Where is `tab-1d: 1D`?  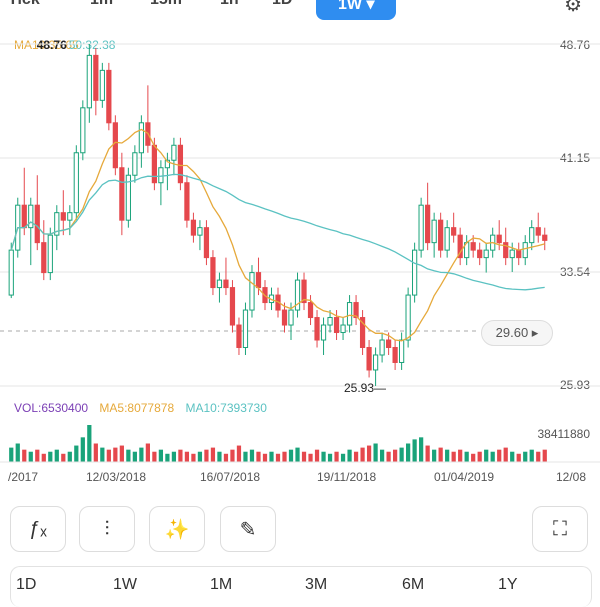 tab-1d: 1D is located at coordinates (282, 4).